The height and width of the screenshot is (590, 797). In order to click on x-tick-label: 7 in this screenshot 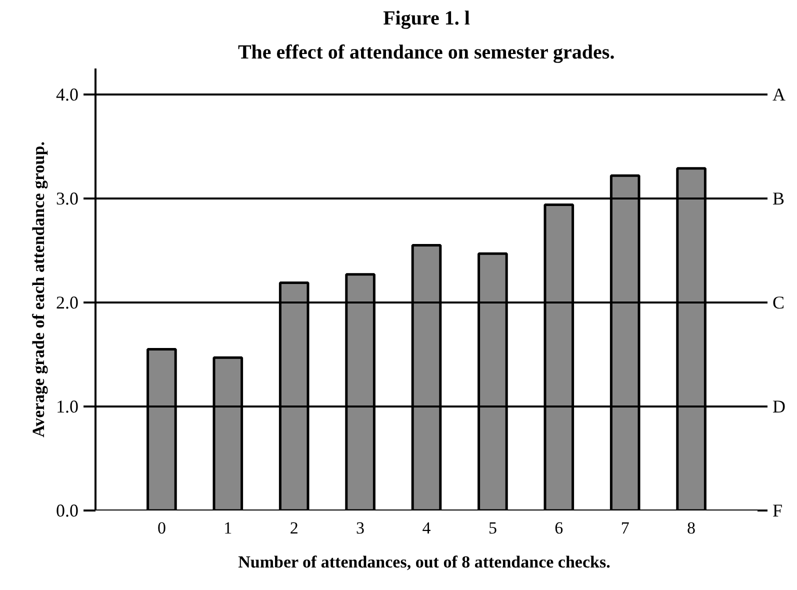, I will do `click(625, 528)`.